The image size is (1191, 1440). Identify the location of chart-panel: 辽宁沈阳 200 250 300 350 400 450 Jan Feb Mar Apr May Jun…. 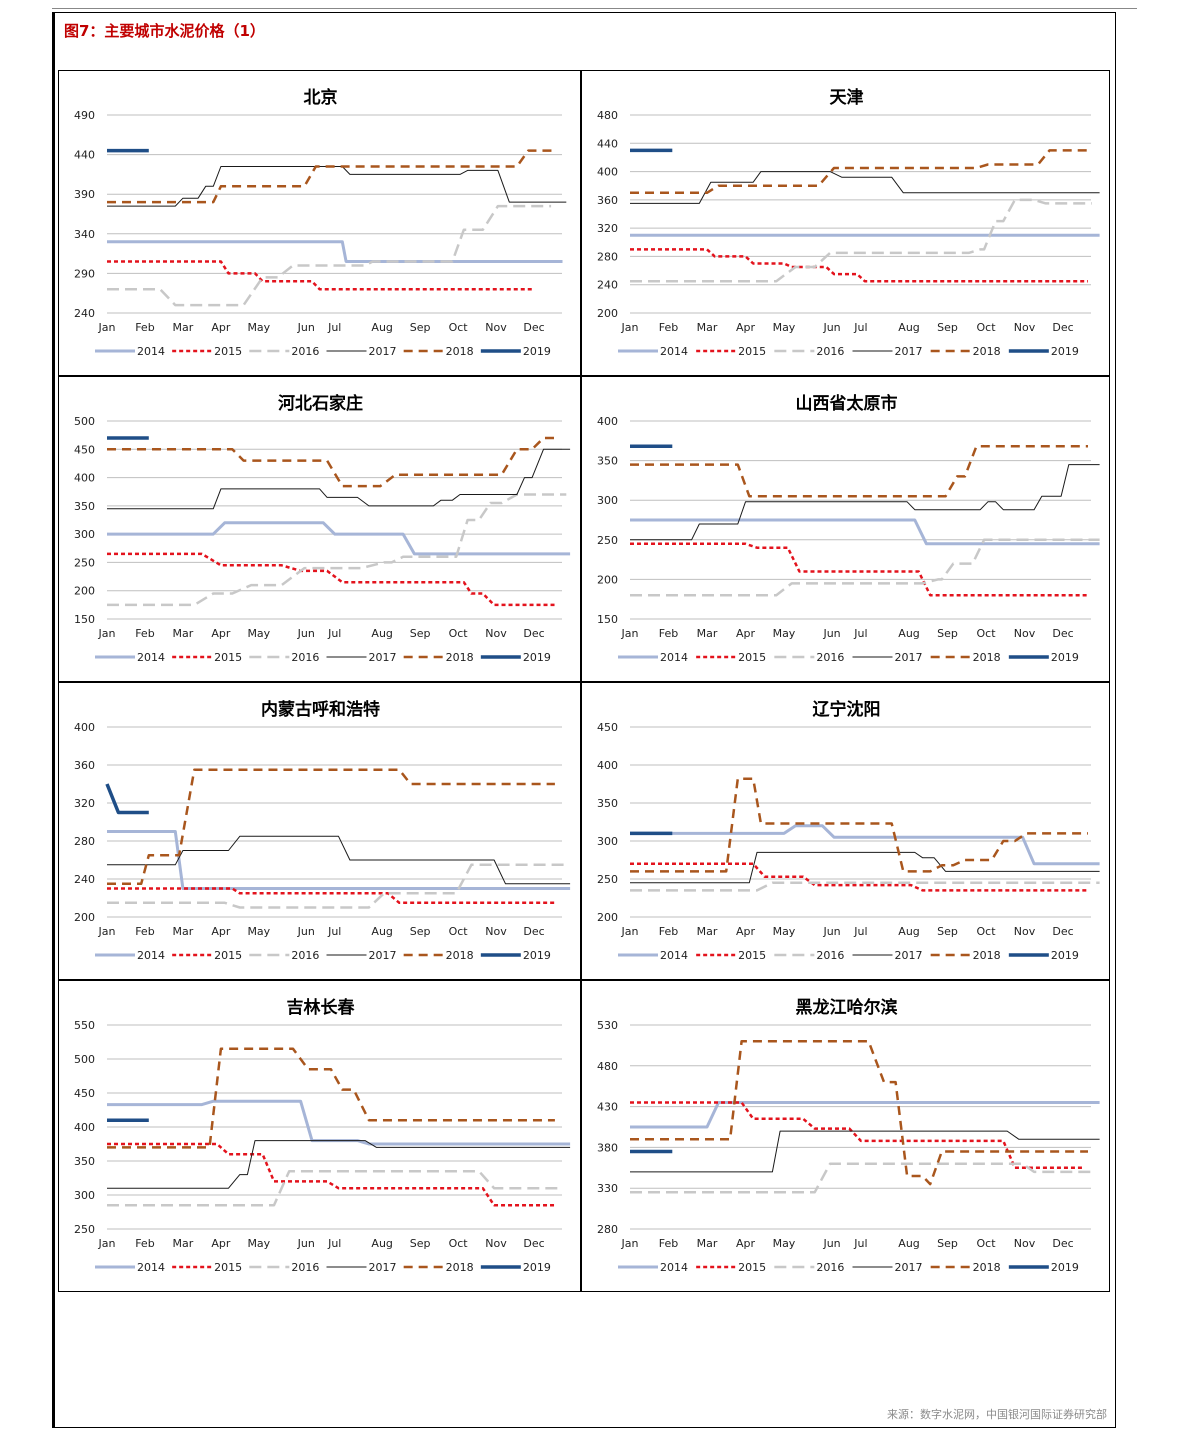
(845, 831).